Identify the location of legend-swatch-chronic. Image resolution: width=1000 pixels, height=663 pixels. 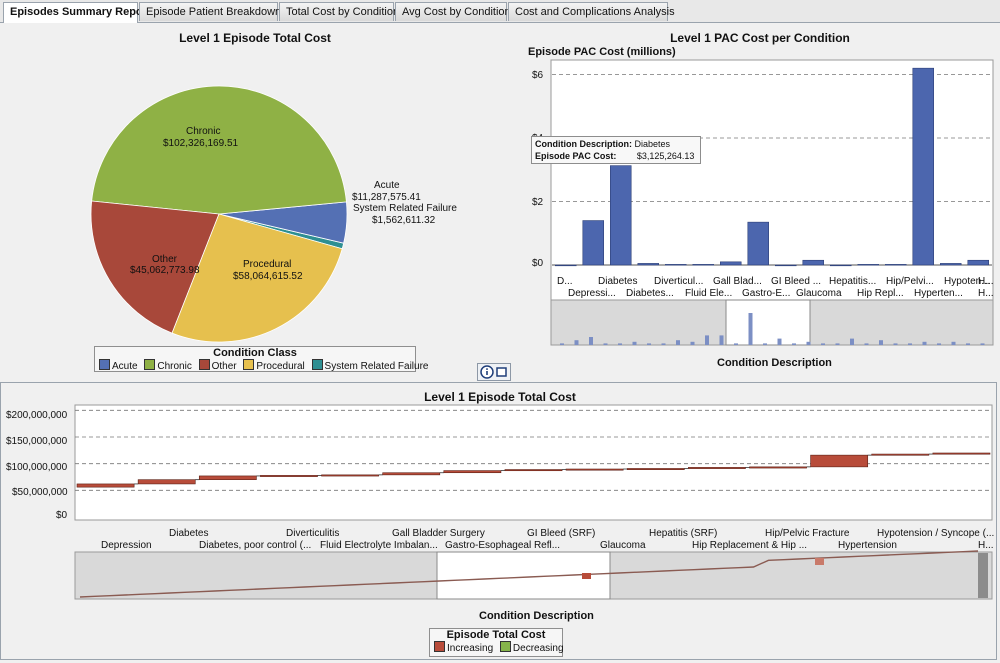
(150, 364).